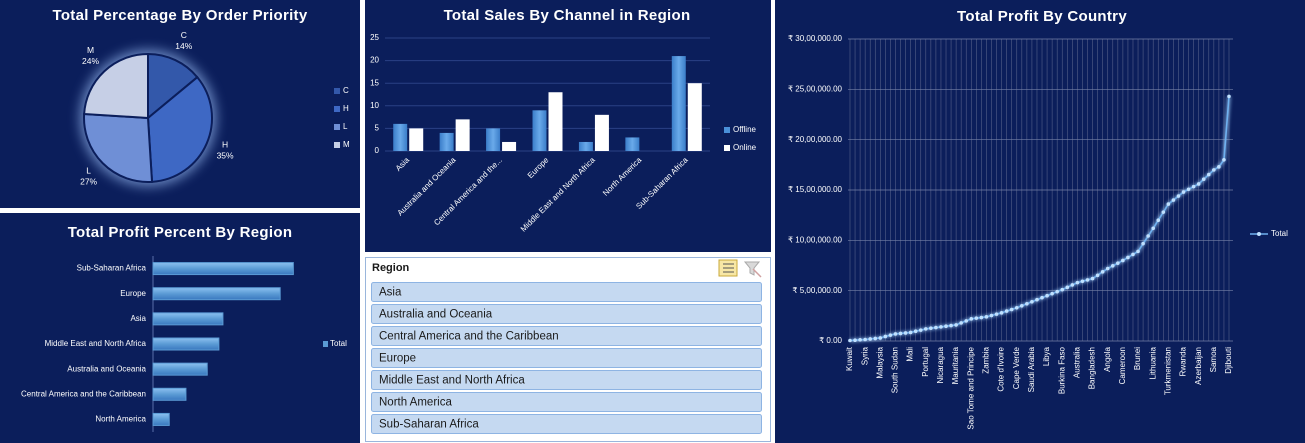  I want to click on multi-select-icon, so click(728, 268).